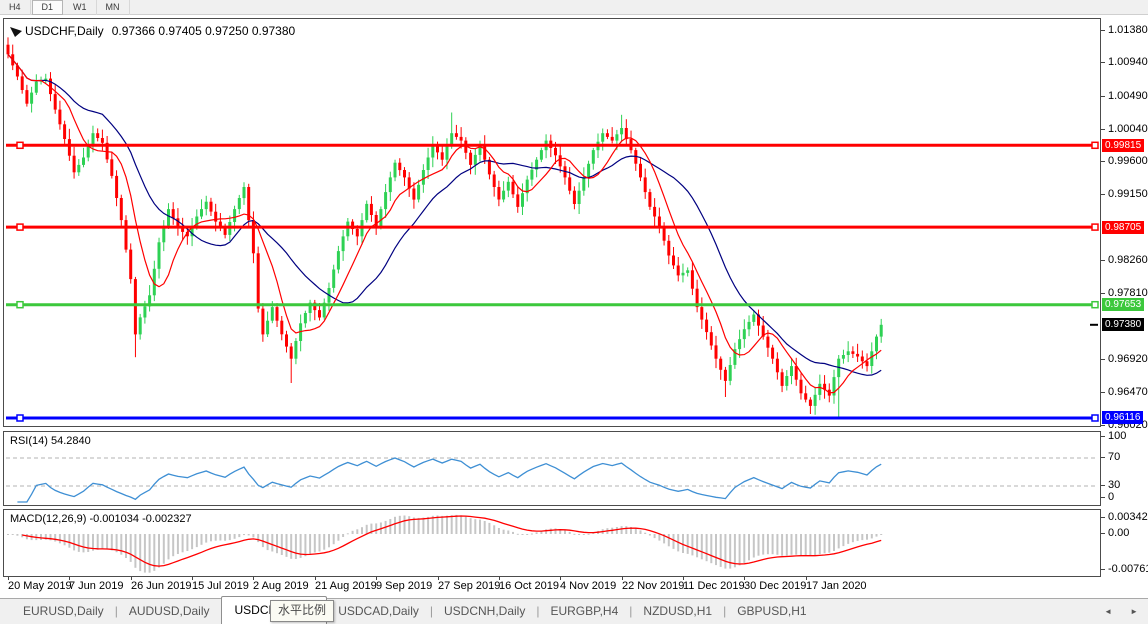 This screenshot has height=624, width=1148. What do you see at coordinates (588, 586) in the screenshot?
I see `date-tick-label: 4 Nov 2019` at bounding box center [588, 586].